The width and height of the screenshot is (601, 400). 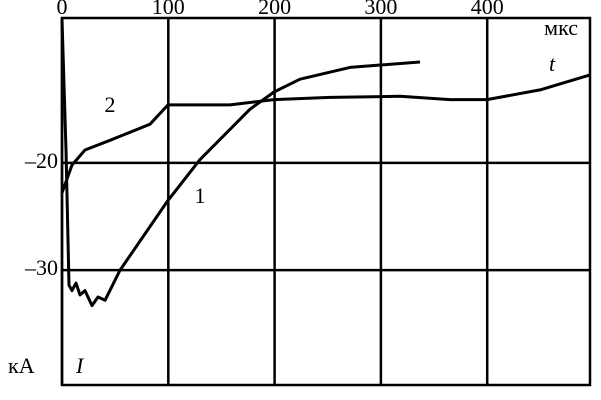 What do you see at coordinates (41, 160) in the screenshot?
I see `y-tick-label: –20` at bounding box center [41, 160].